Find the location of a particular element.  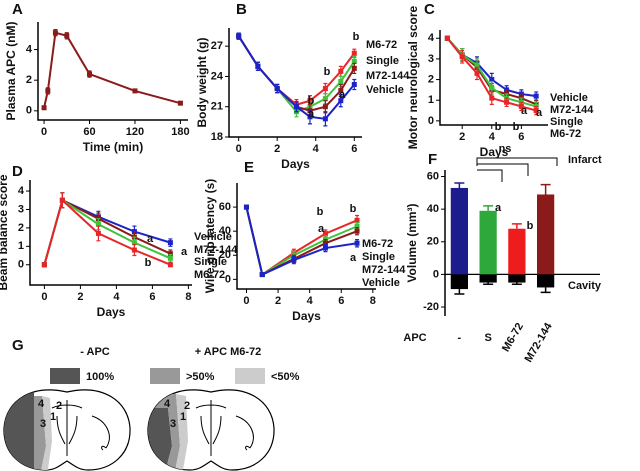

group-label: - APC is located at coordinates (95, 352).